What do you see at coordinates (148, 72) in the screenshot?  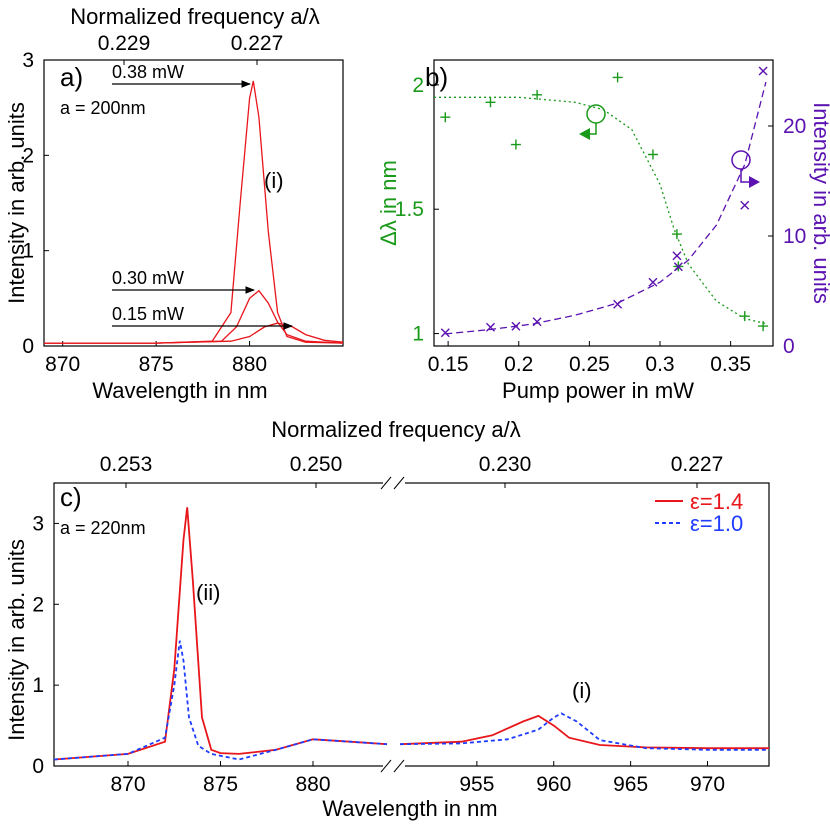 I see `panel-a-power-label-0: 0.38 mW` at bounding box center [148, 72].